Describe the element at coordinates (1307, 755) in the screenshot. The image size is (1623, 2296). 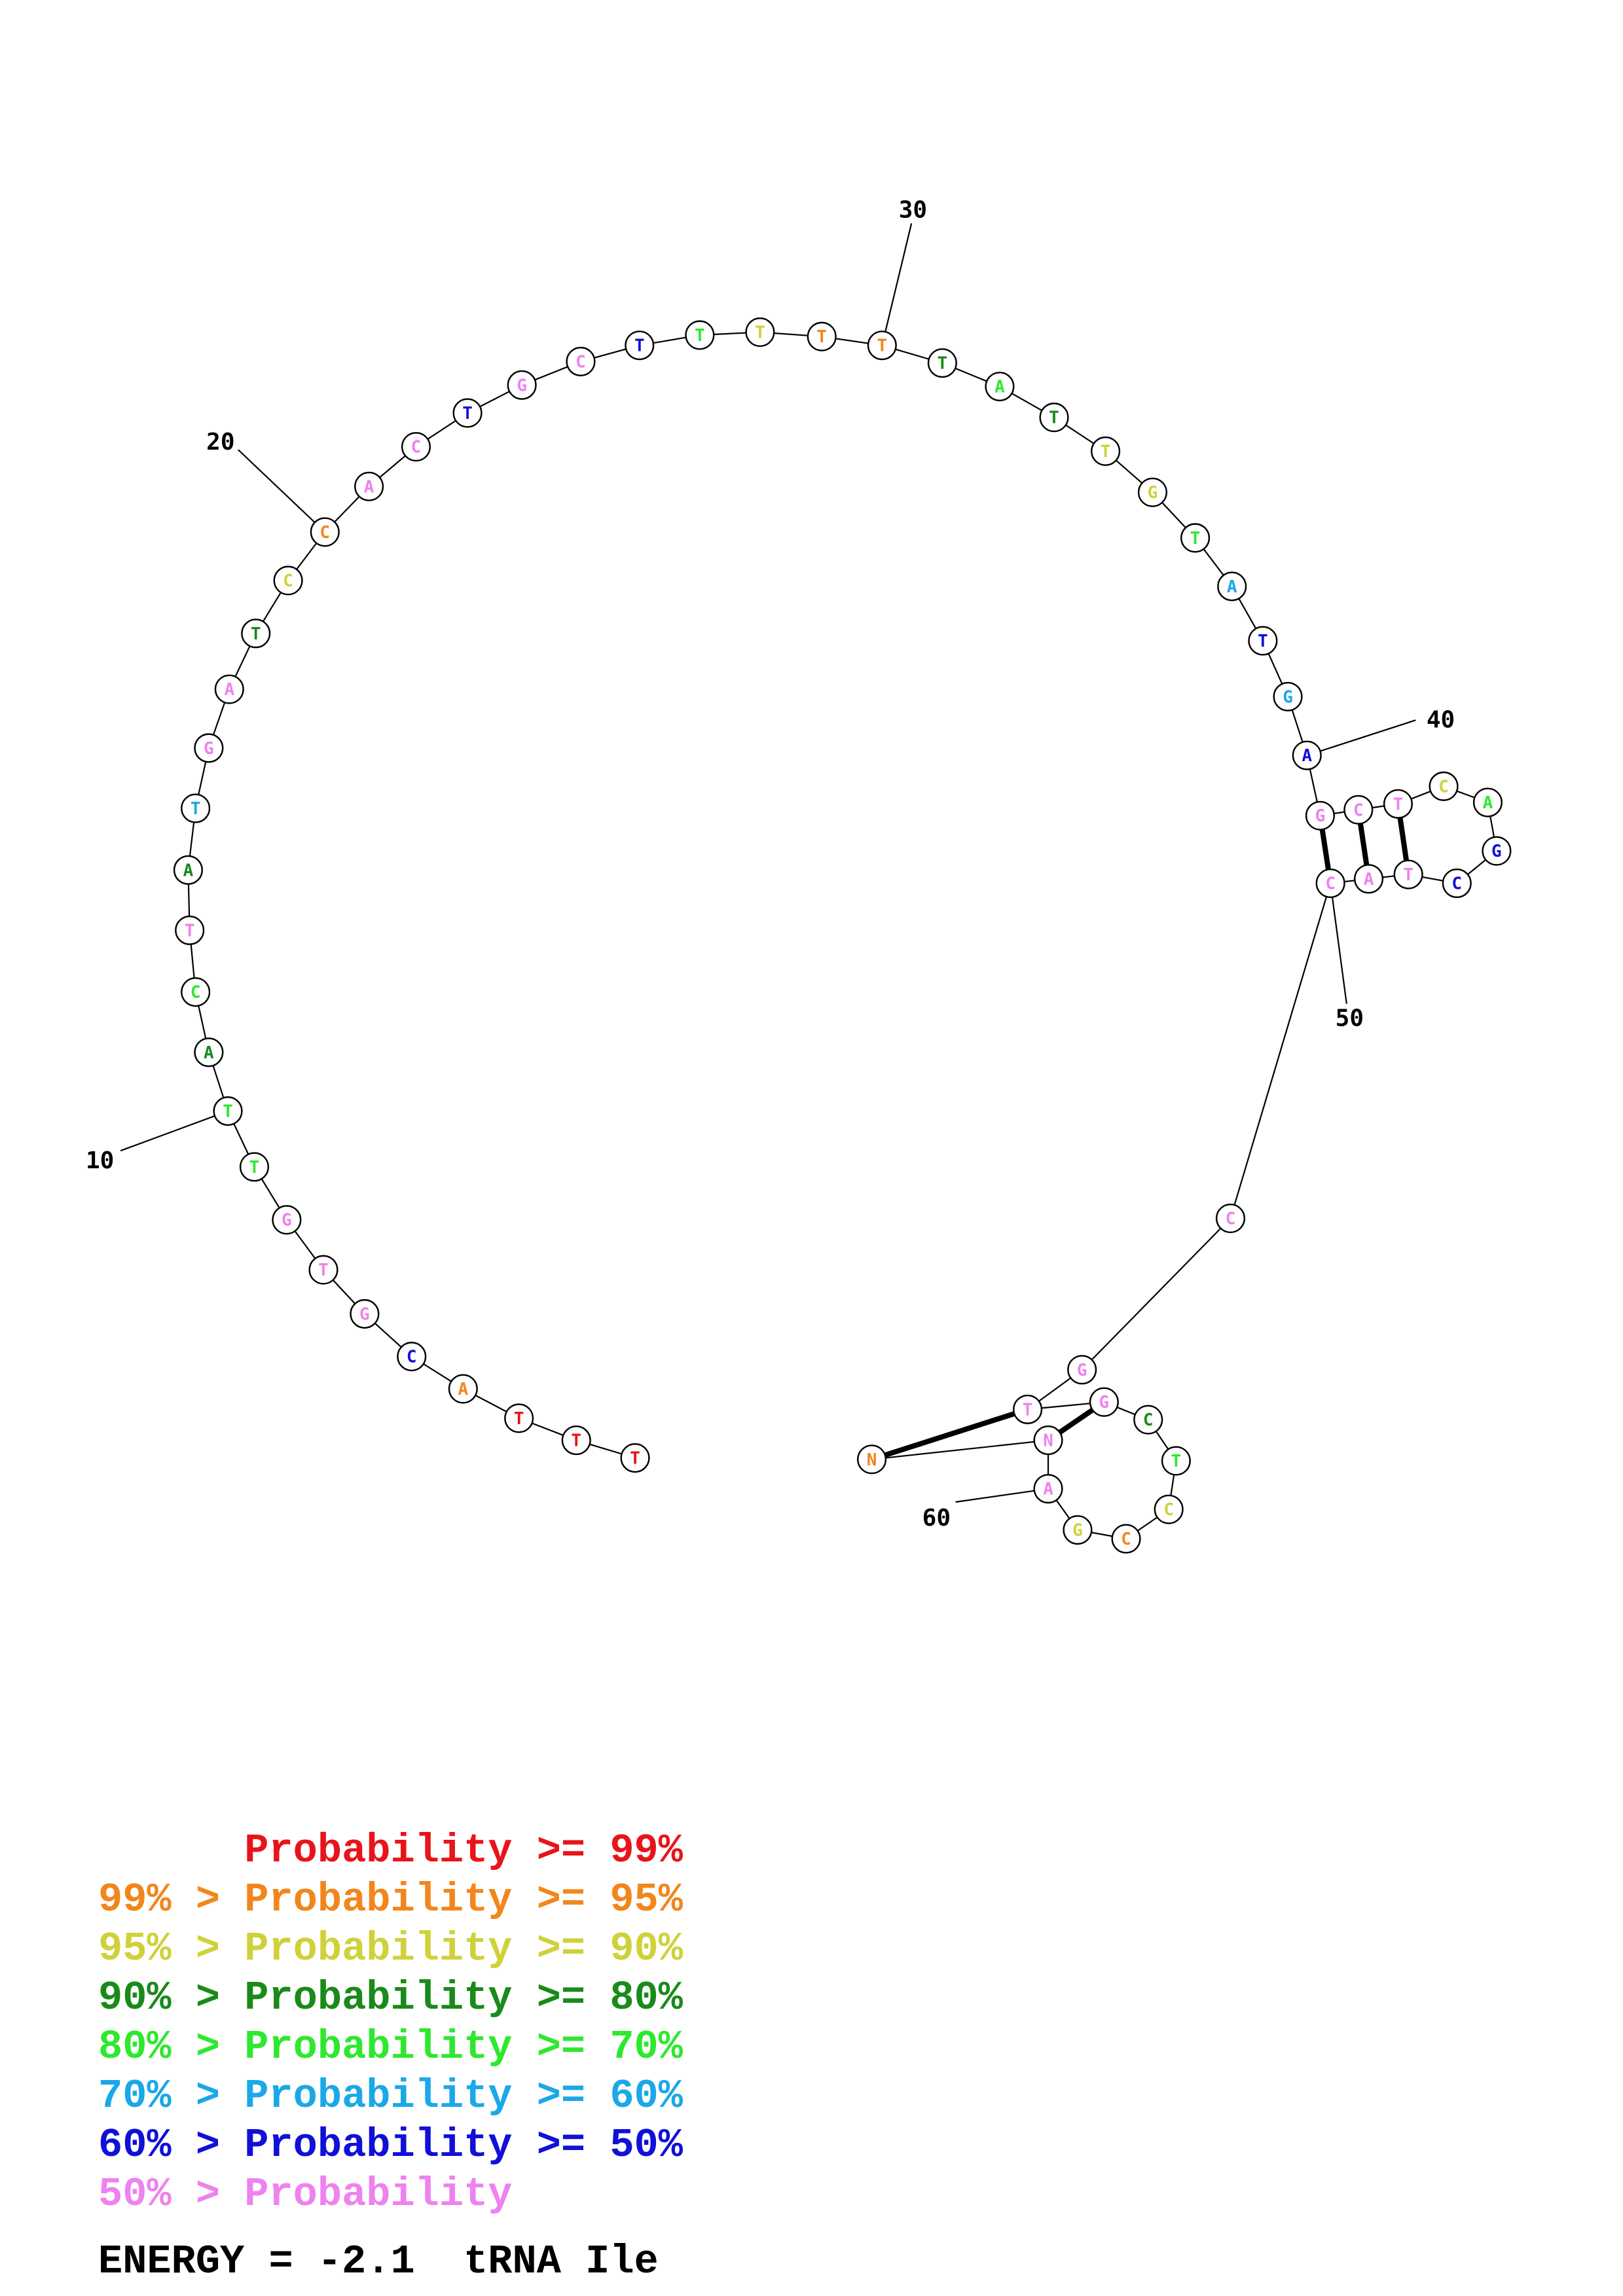
I see `nucleotide-40: A` at that location.